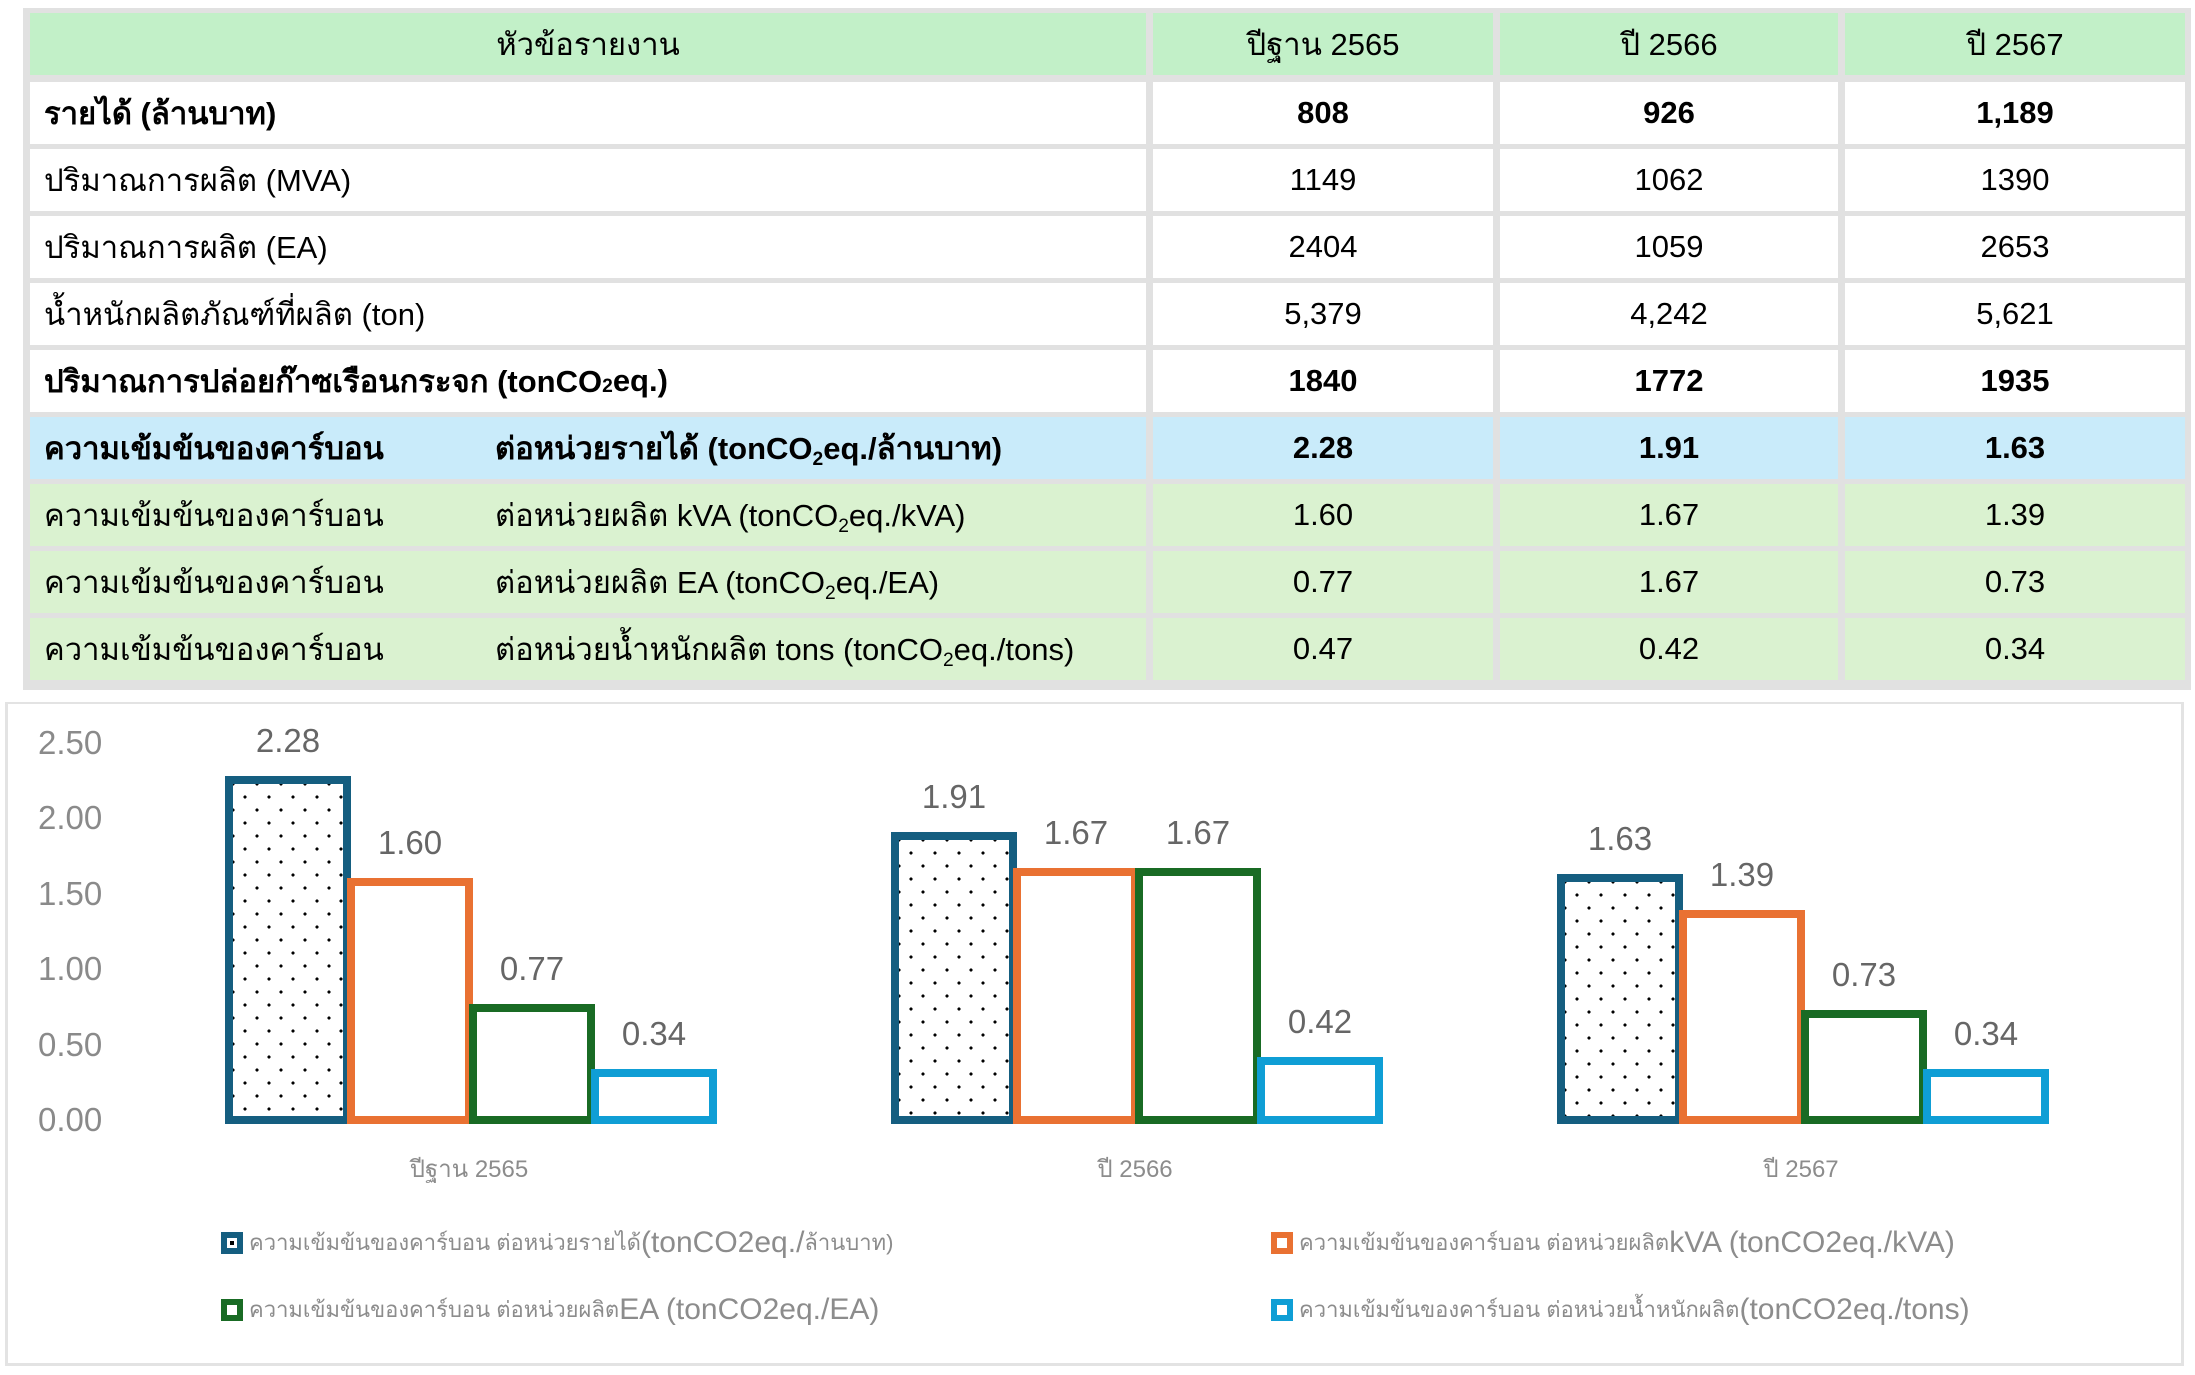 This screenshot has width=2195, height=1375. What do you see at coordinates (1135, 1169) in the screenshot?
I see `x-axis-category-label: ปี 2566` at bounding box center [1135, 1169].